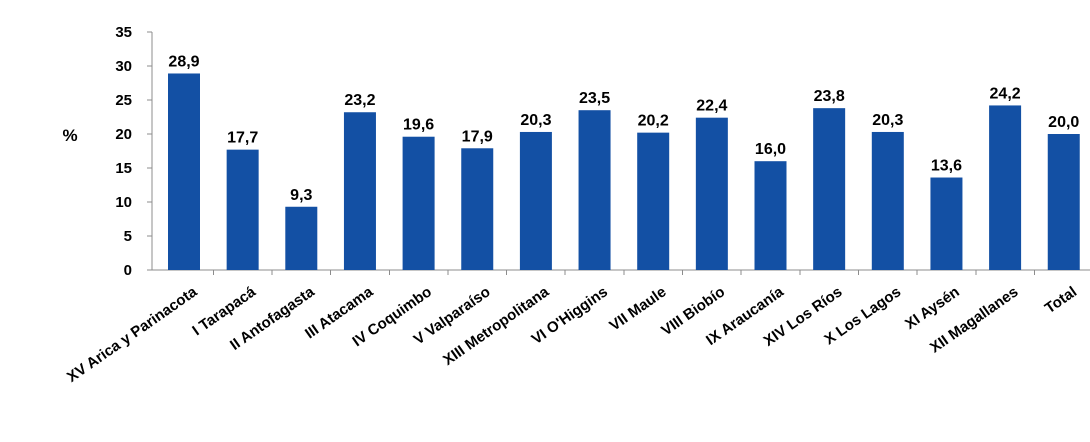 This screenshot has width=1090, height=442. What do you see at coordinates (123, 168) in the screenshot?
I see `y-tick-label: 15` at bounding box center [123, 168].